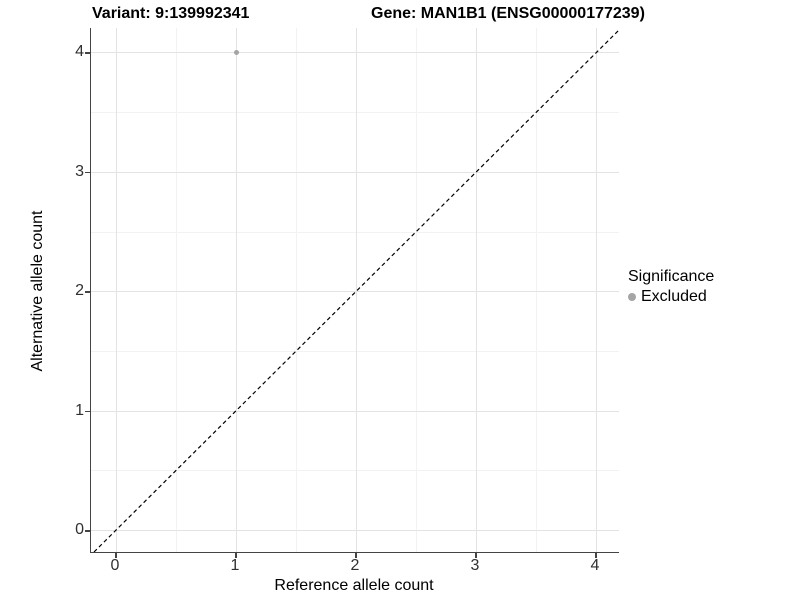 Image resolution: width=800 pixels, height=600 pixels. Describe the element at coordinates (508, 13) in the screenshot. I see `gene-title: Gene: MAN1B1 (ENSG00000177239)` at that location.